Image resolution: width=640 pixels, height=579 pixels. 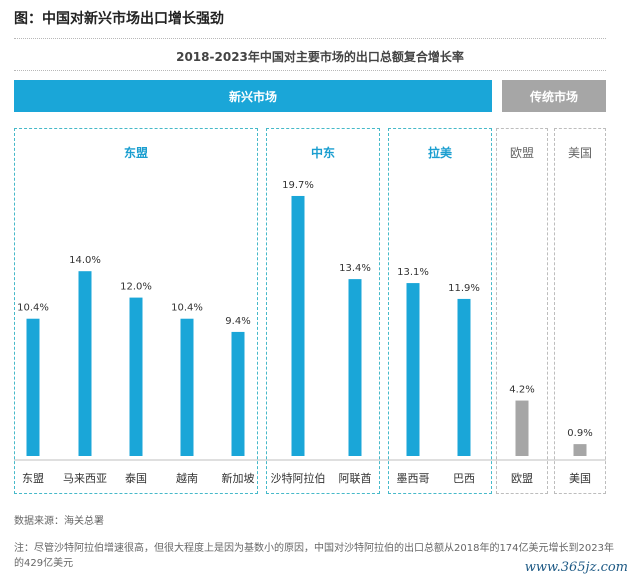 I want to click on region-label-us: 美国, so click(x=579, y=153).